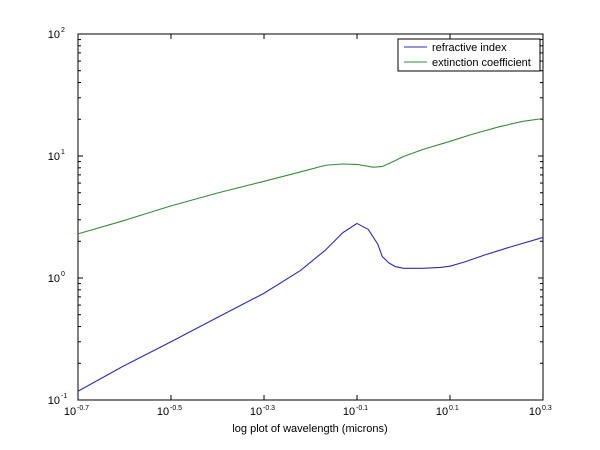  I want to click on x-tick-label: 10 -0.1, so click(355, 411).